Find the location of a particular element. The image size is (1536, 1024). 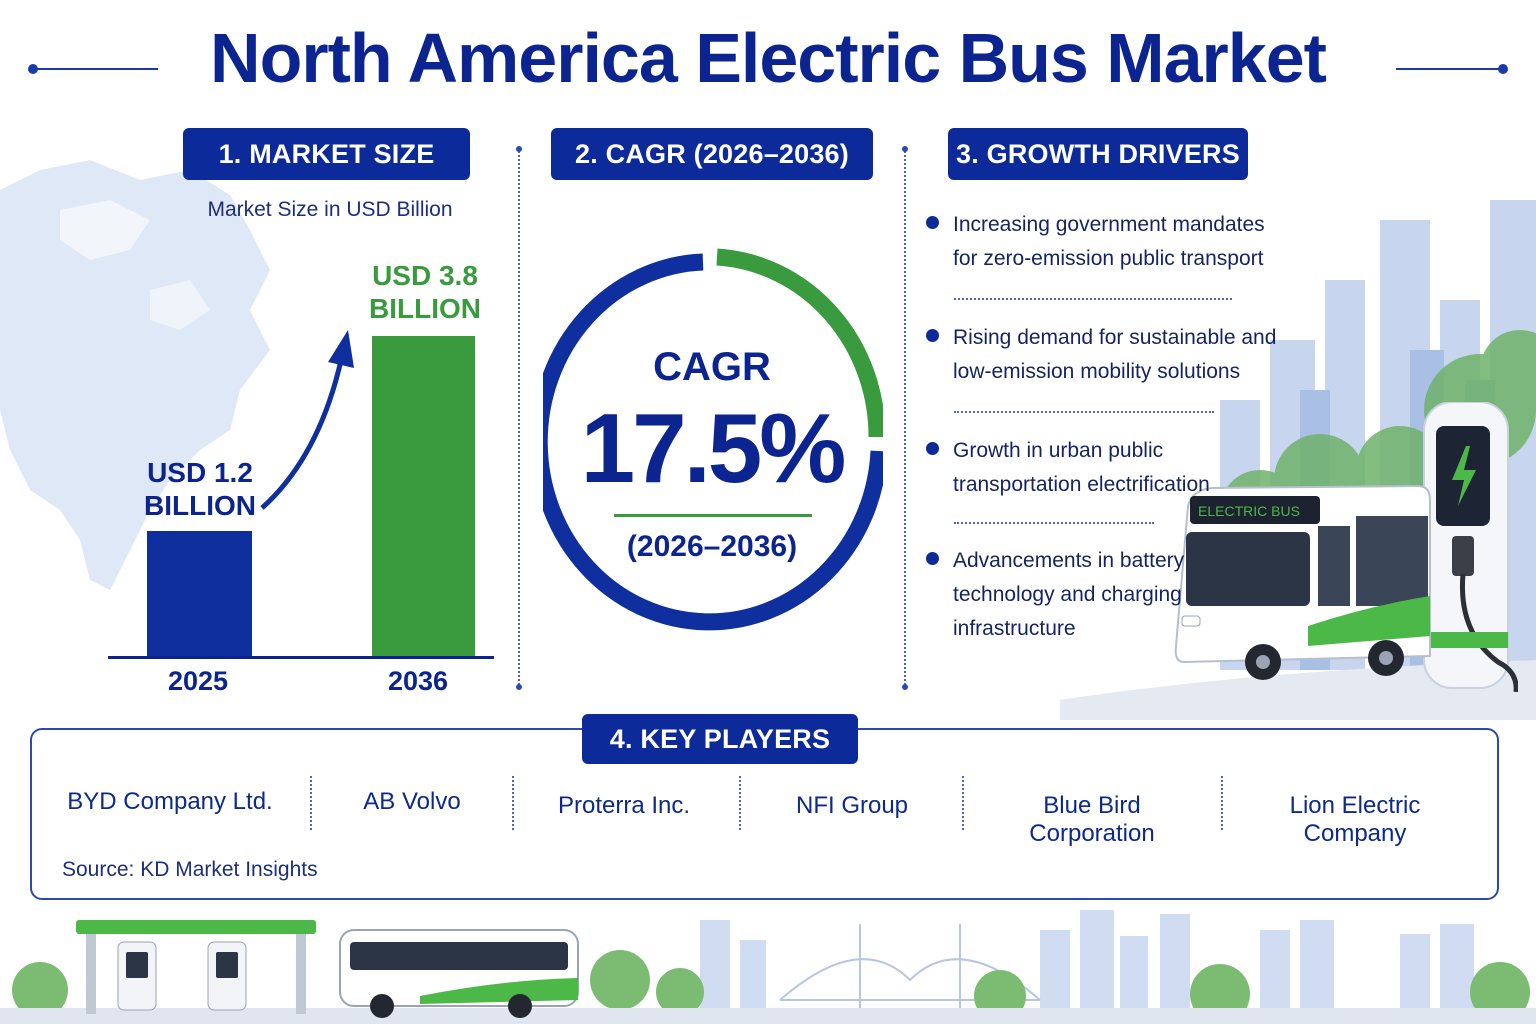

city-skyline-icon is located at coordinates (1087, 967).